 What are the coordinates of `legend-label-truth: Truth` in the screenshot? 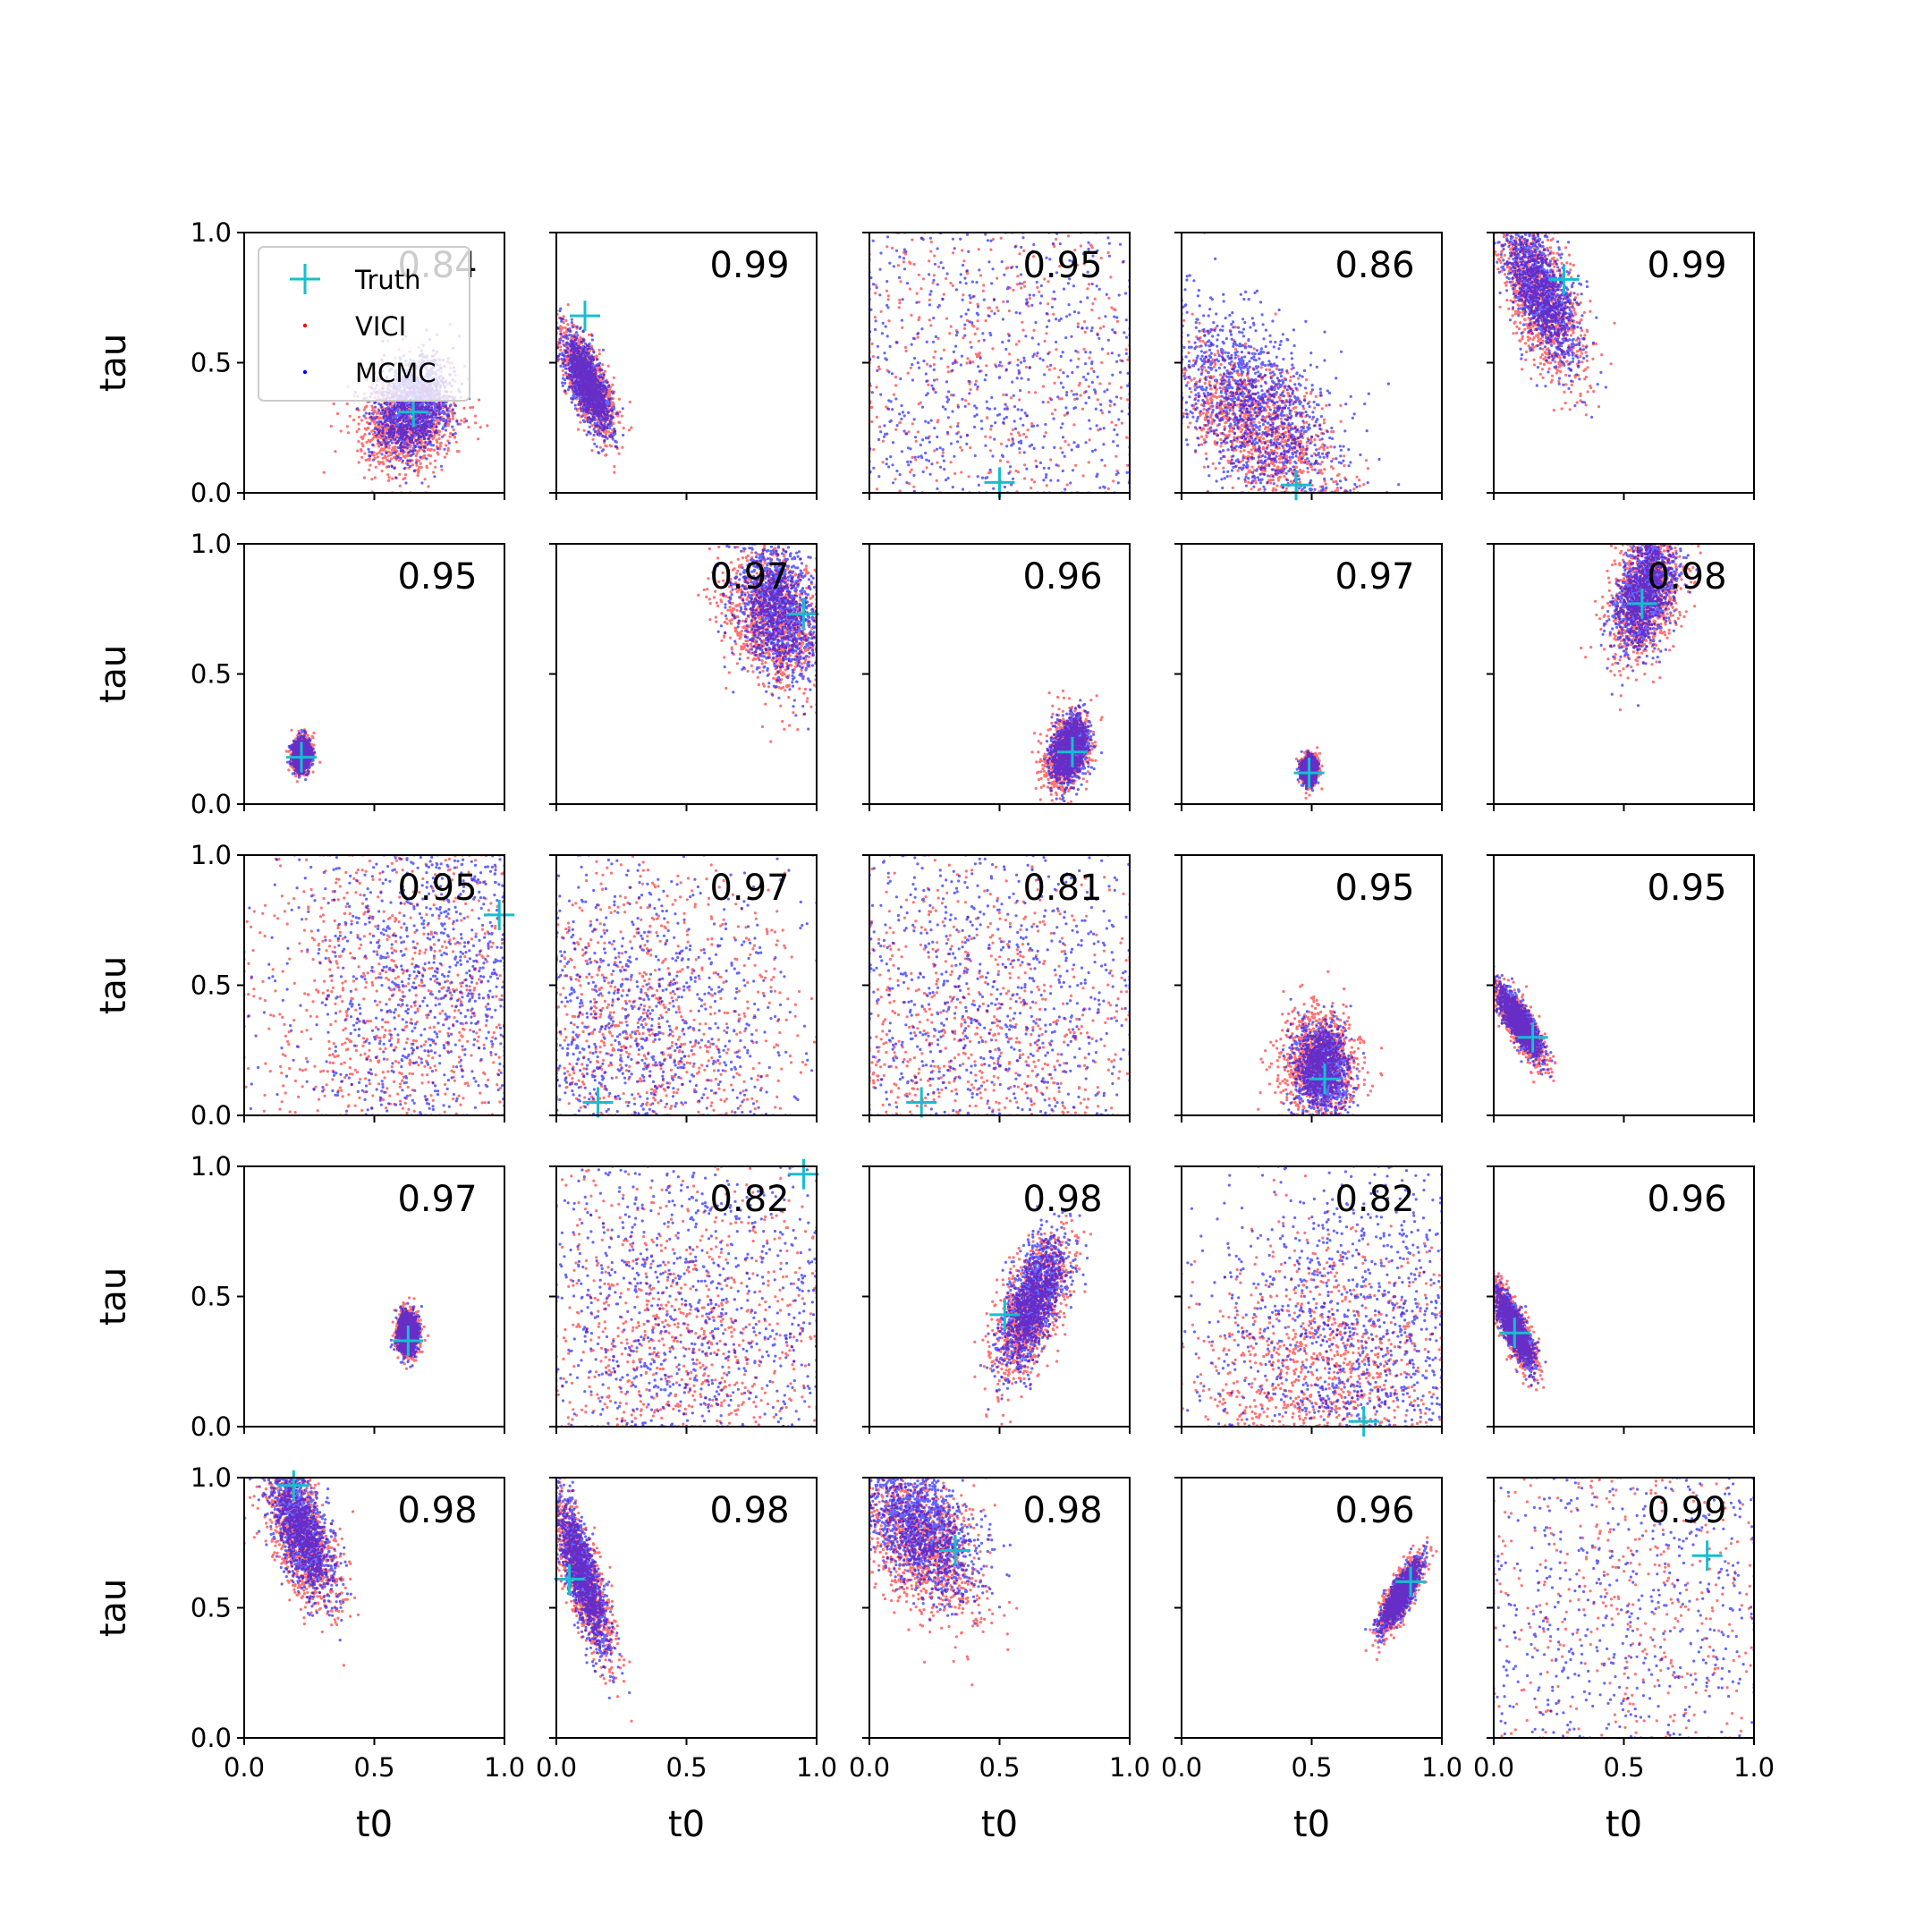 It's located at (387, 280).